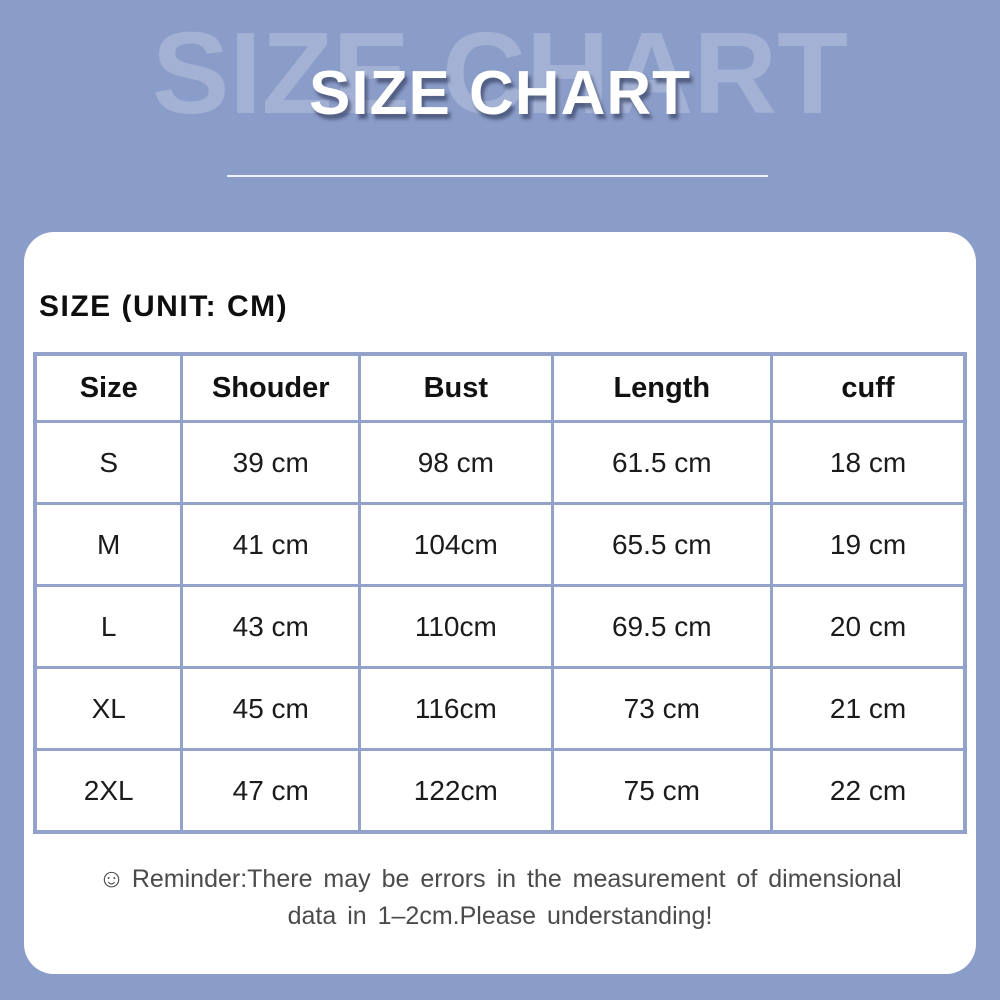 Image resolution: width=1000 pixels, height=1000 pixels. I want to click on table-cell: 73 cm, so click(662, 708).